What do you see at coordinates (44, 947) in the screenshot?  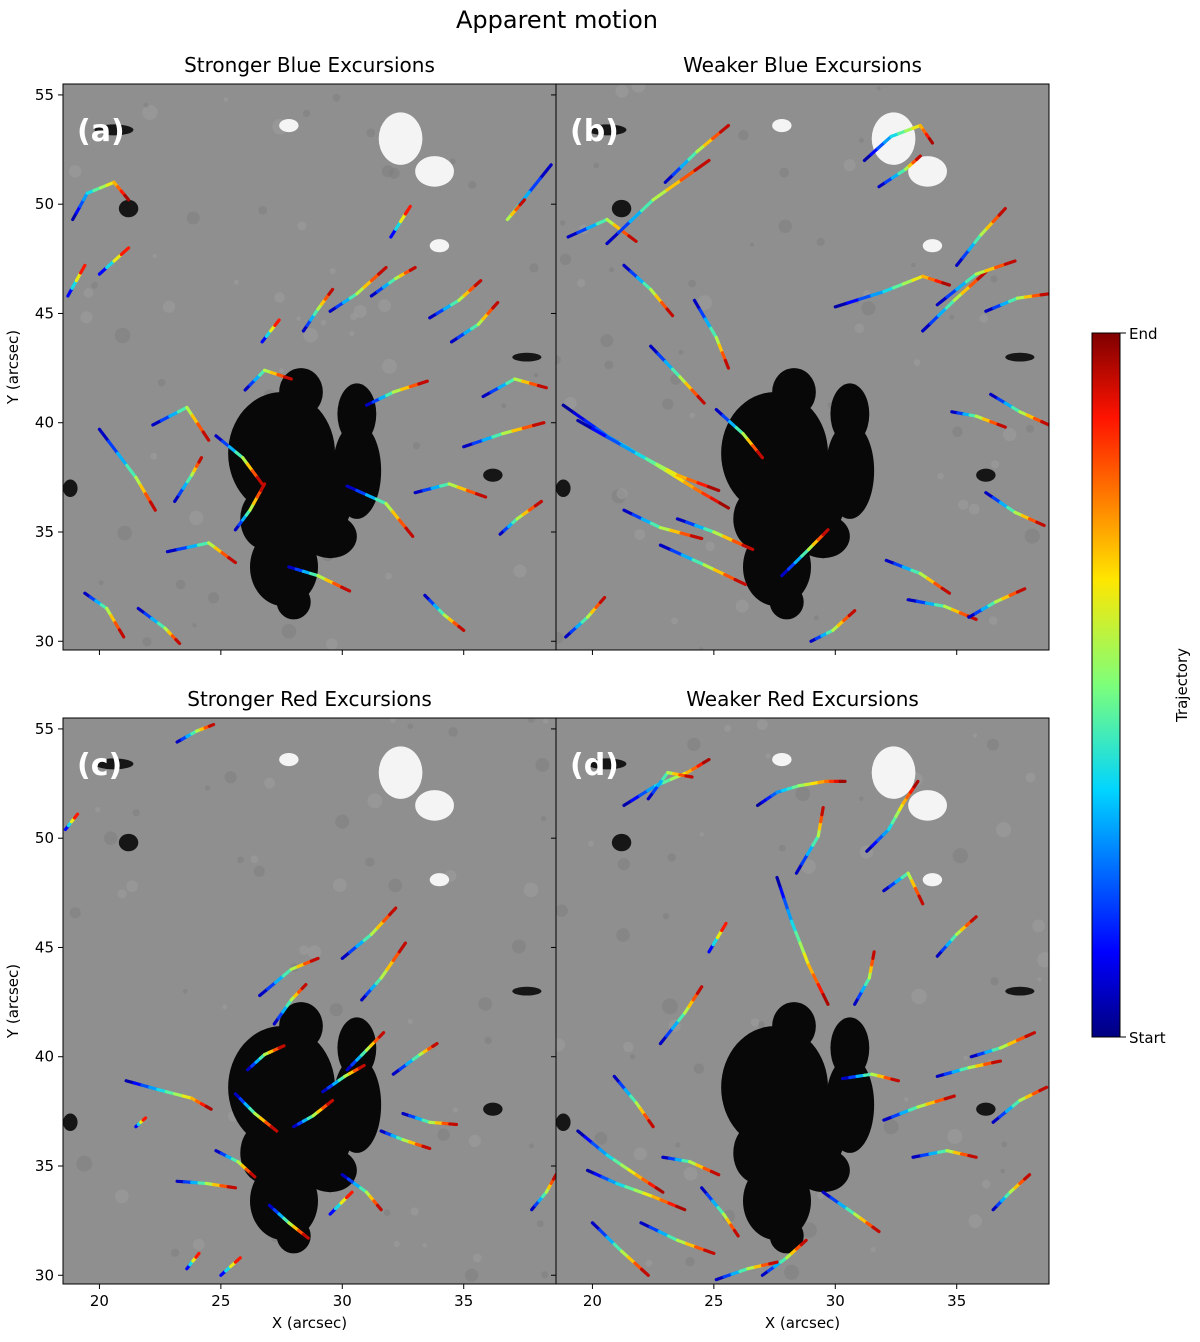 I see `y-tick-label: 45` at bounding box center [44, 947].